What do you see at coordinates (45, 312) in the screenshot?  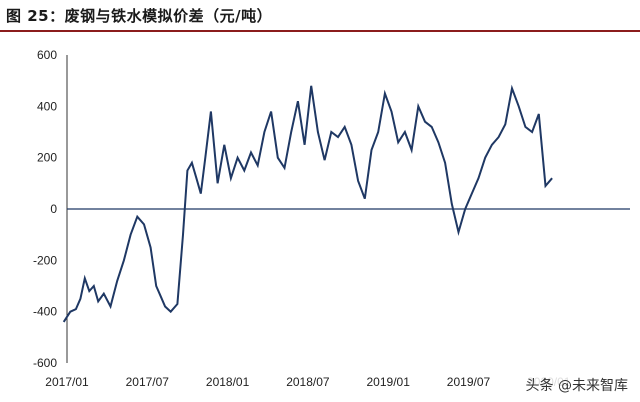 I see `y-tick-label: -400` at bounding box center [45, 312].